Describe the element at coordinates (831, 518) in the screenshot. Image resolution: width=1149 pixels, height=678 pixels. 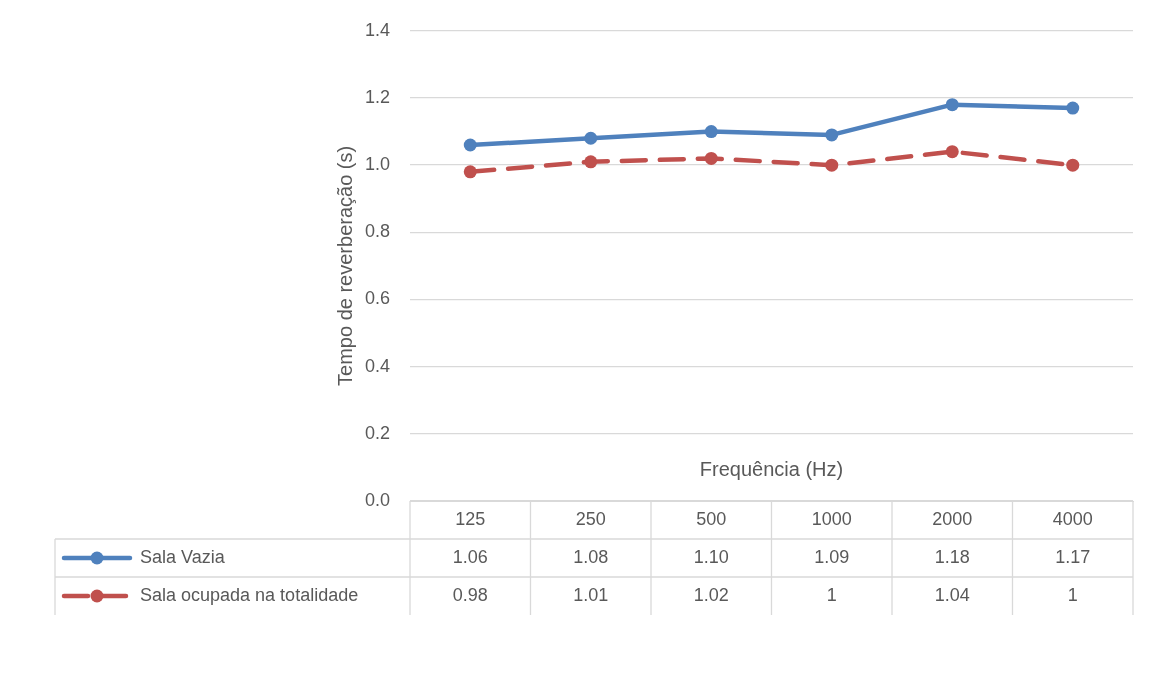
I see `x-tick-label: 1000` at that location.